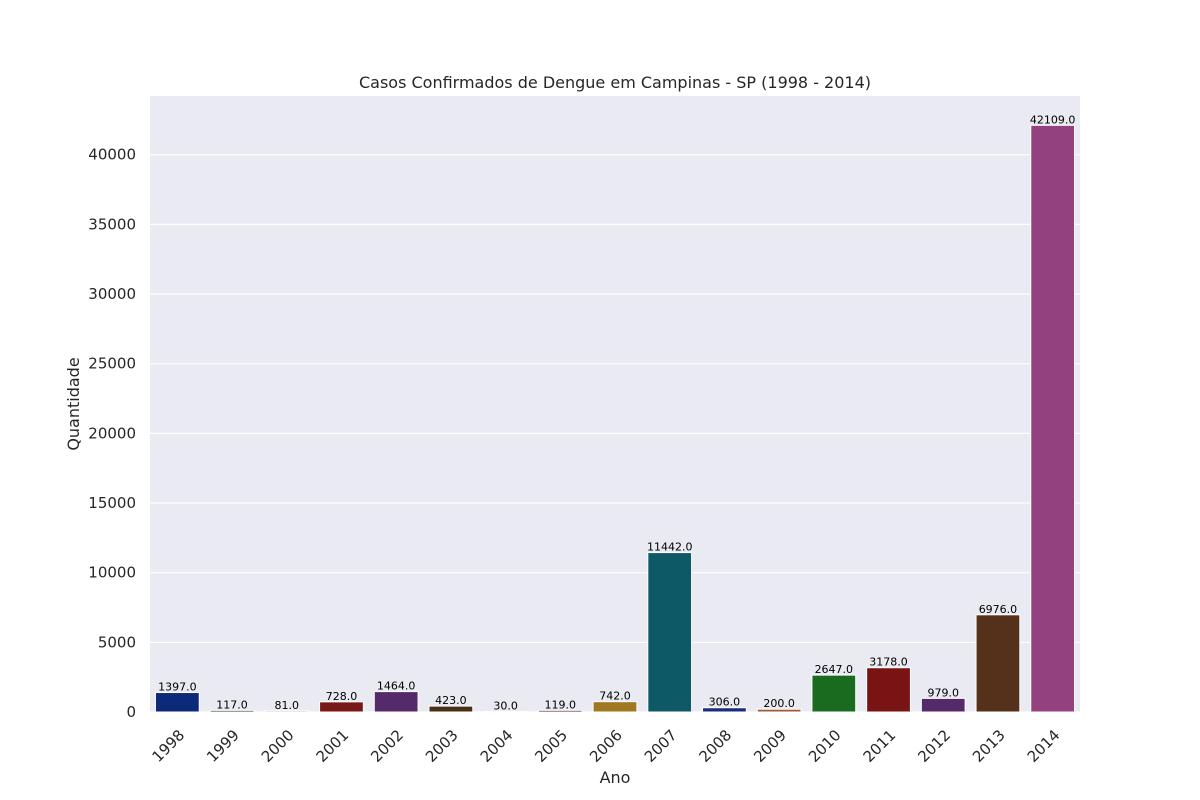 This screenshot has width=1200, height=800. I want to click on y-tick-label: 20000, so click(112, 433).